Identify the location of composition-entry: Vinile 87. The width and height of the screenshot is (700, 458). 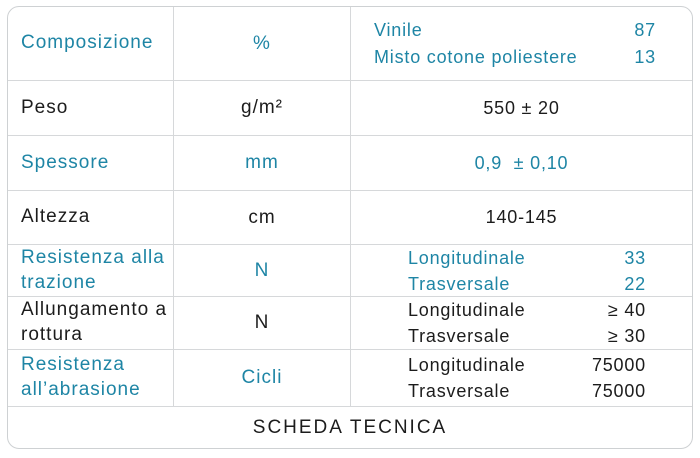
(515, 30).